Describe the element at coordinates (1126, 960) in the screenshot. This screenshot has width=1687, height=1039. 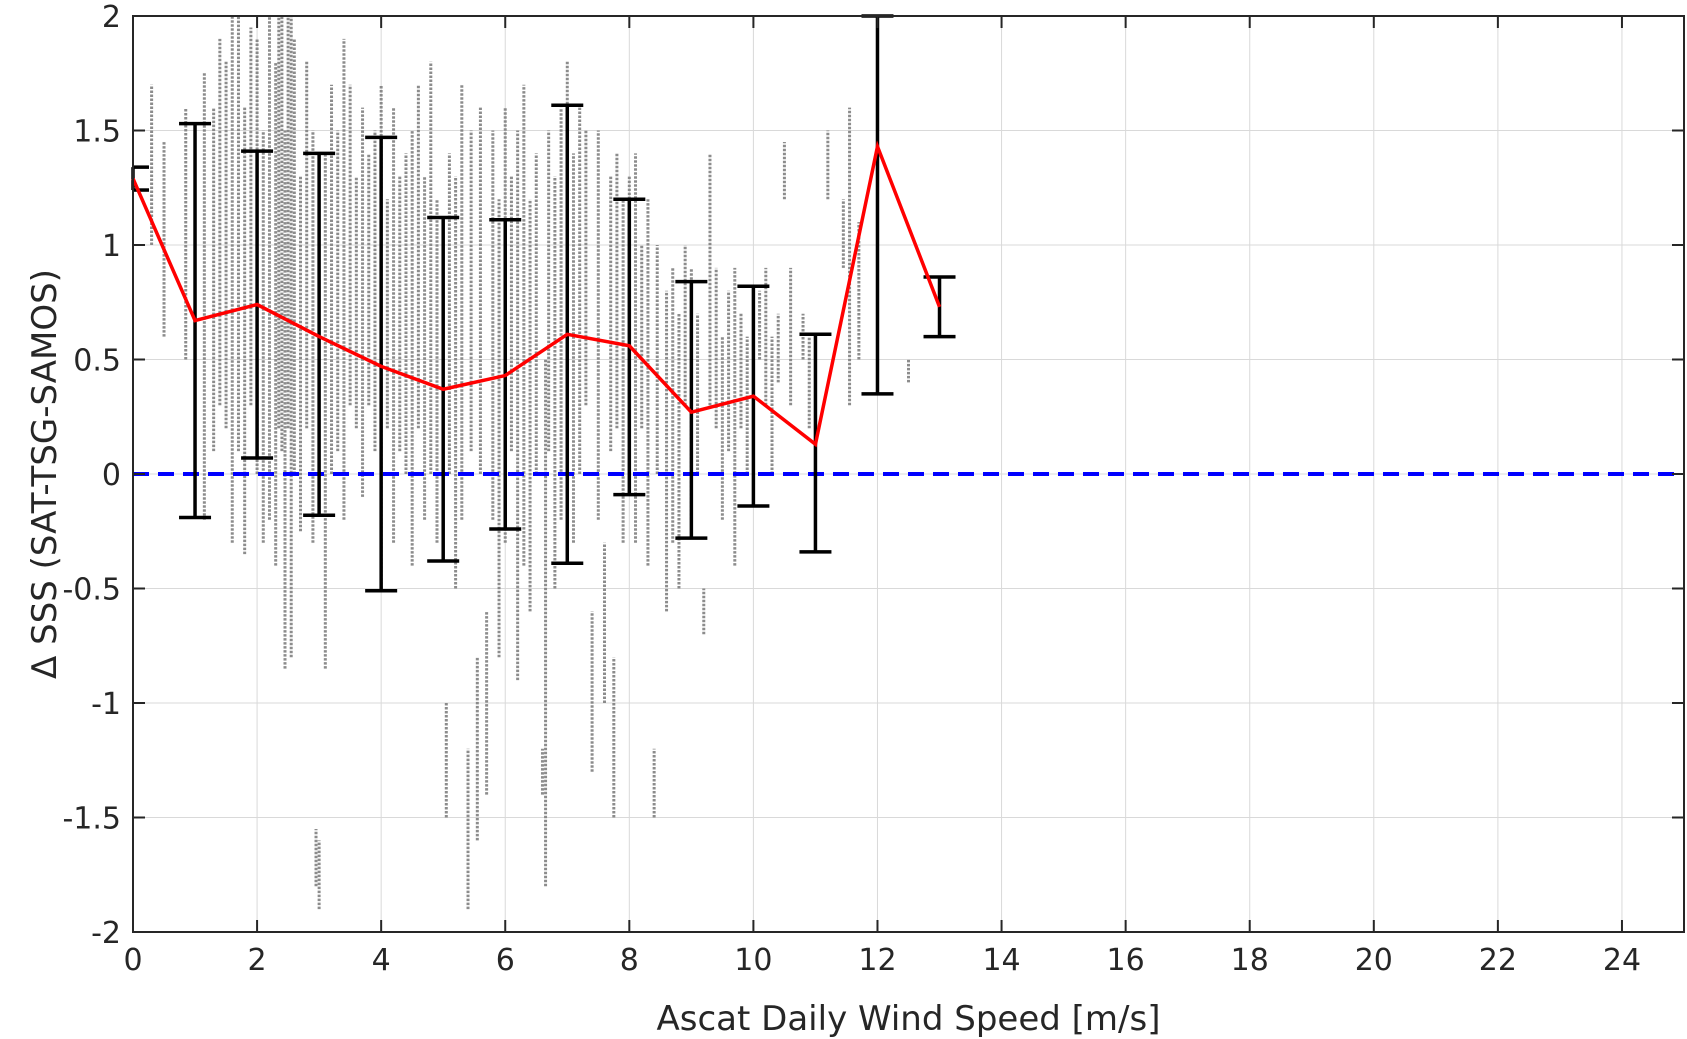
I see `x-tick-label: 16` at that location.